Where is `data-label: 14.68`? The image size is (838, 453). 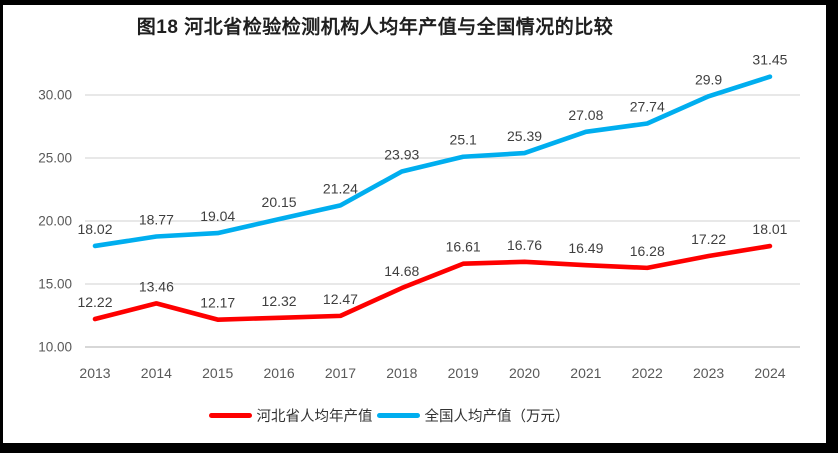 data-label: 14.68 is located at coordinates (401, 271).